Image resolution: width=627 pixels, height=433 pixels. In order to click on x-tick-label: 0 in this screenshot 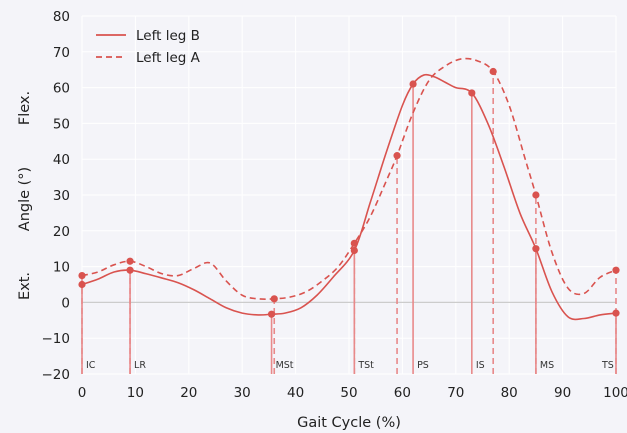, I will do `click(82, 393)`.